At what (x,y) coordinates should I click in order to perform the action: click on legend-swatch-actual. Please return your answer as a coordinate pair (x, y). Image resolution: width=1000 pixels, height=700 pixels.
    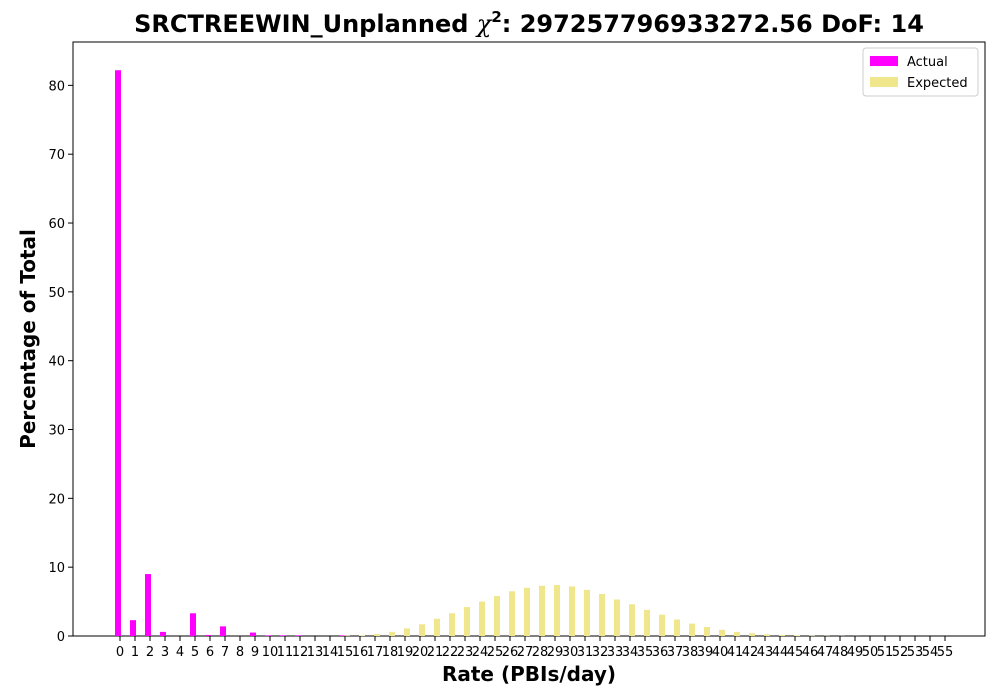
    Looking at the image, I should click on (884, 61).